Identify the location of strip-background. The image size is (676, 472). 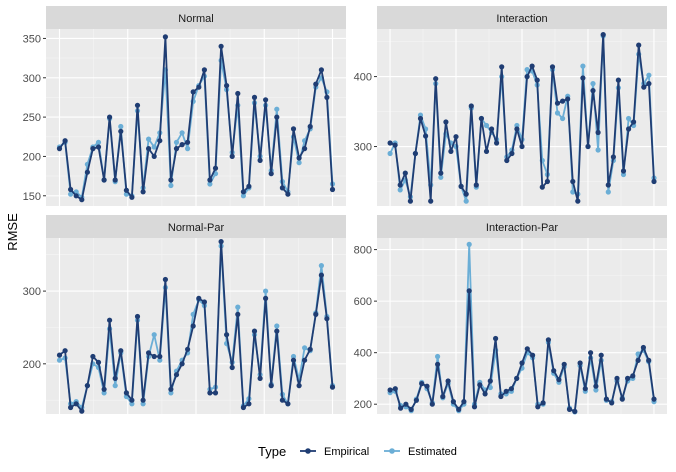
(522, 226).